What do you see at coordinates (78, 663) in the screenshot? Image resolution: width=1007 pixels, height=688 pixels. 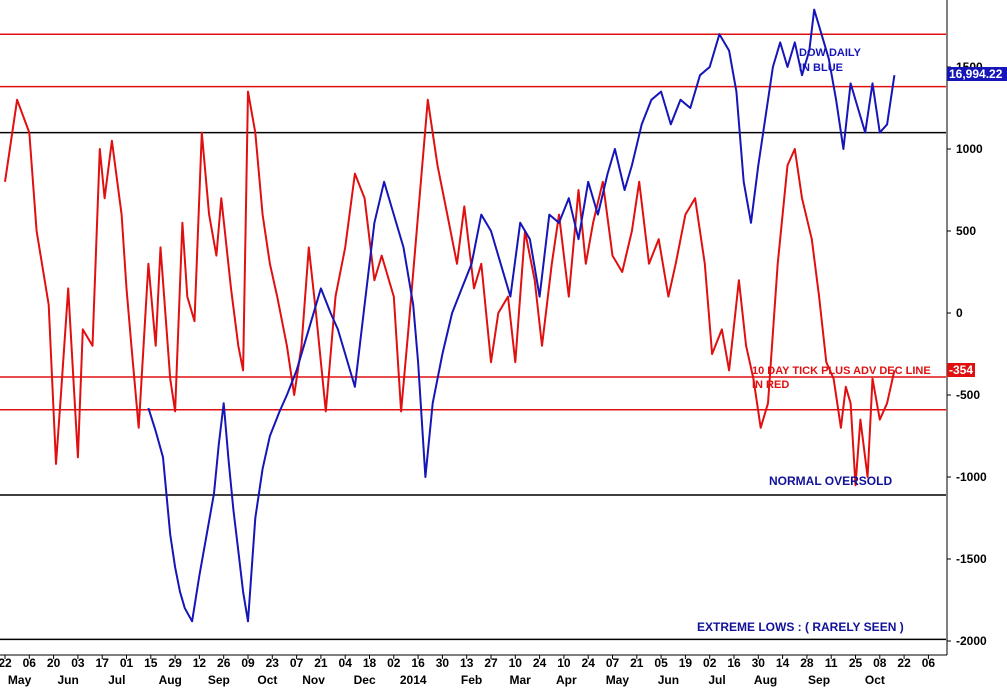 I see `x-day-label: 03` at bounding box center [78, 663].